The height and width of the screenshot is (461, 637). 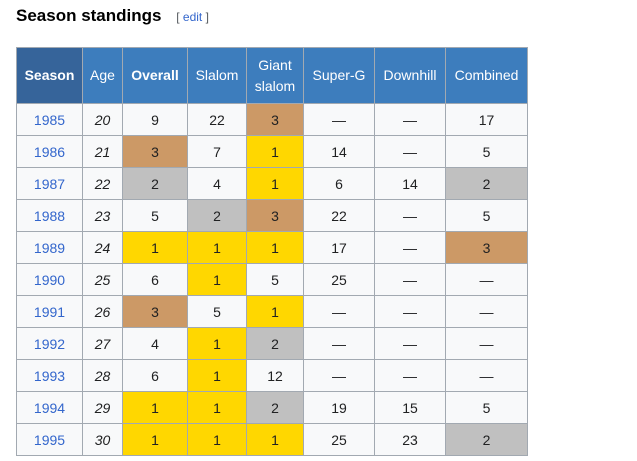 What do you see at coordinates (102, 439) in the screenshot?
I see `age-cell: 30` at bounding box center [102, 439].